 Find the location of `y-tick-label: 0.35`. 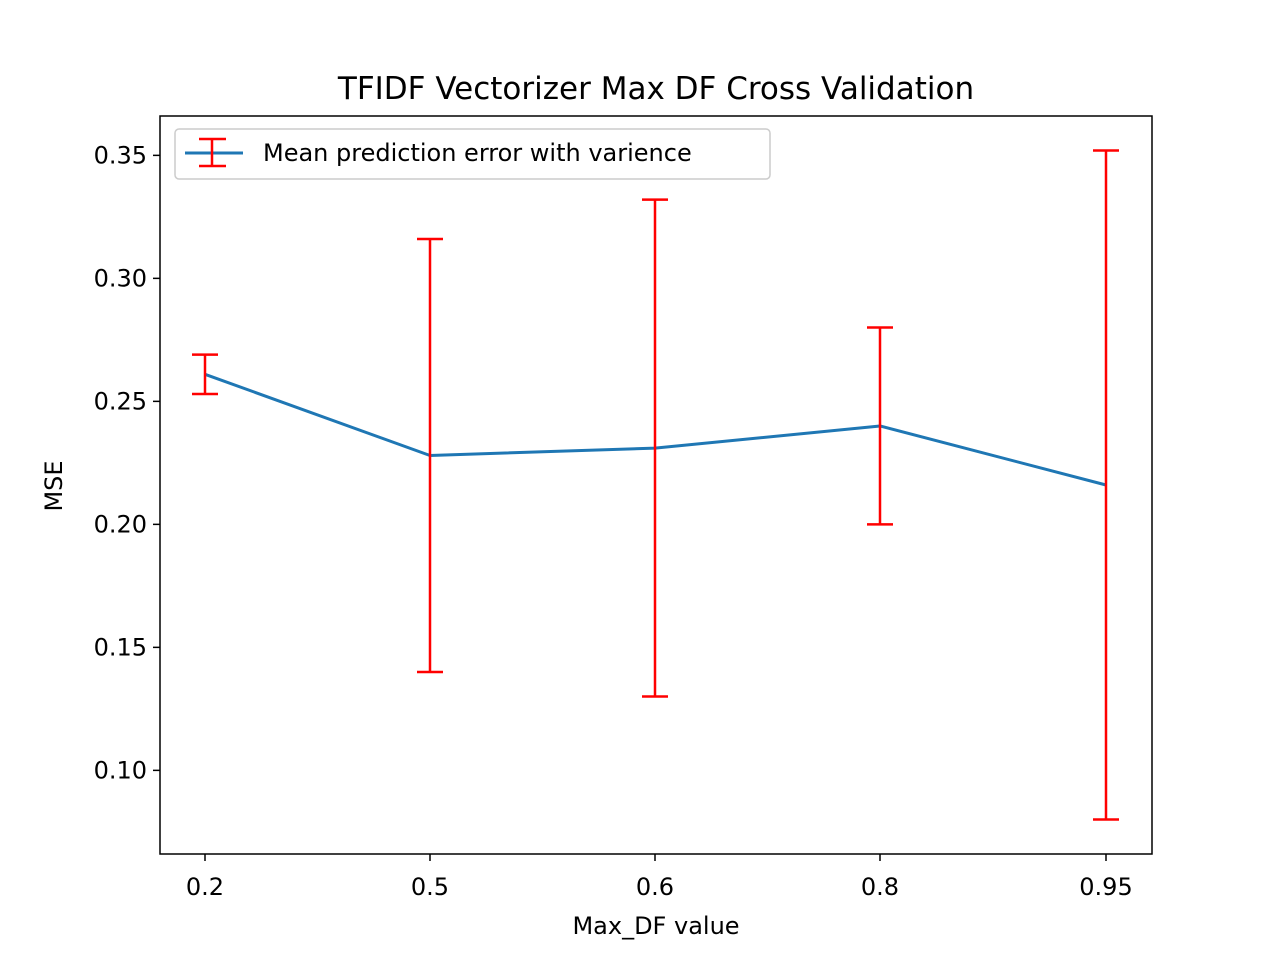

y-tick-label: 0.35 is located at coordinates (120, 155).